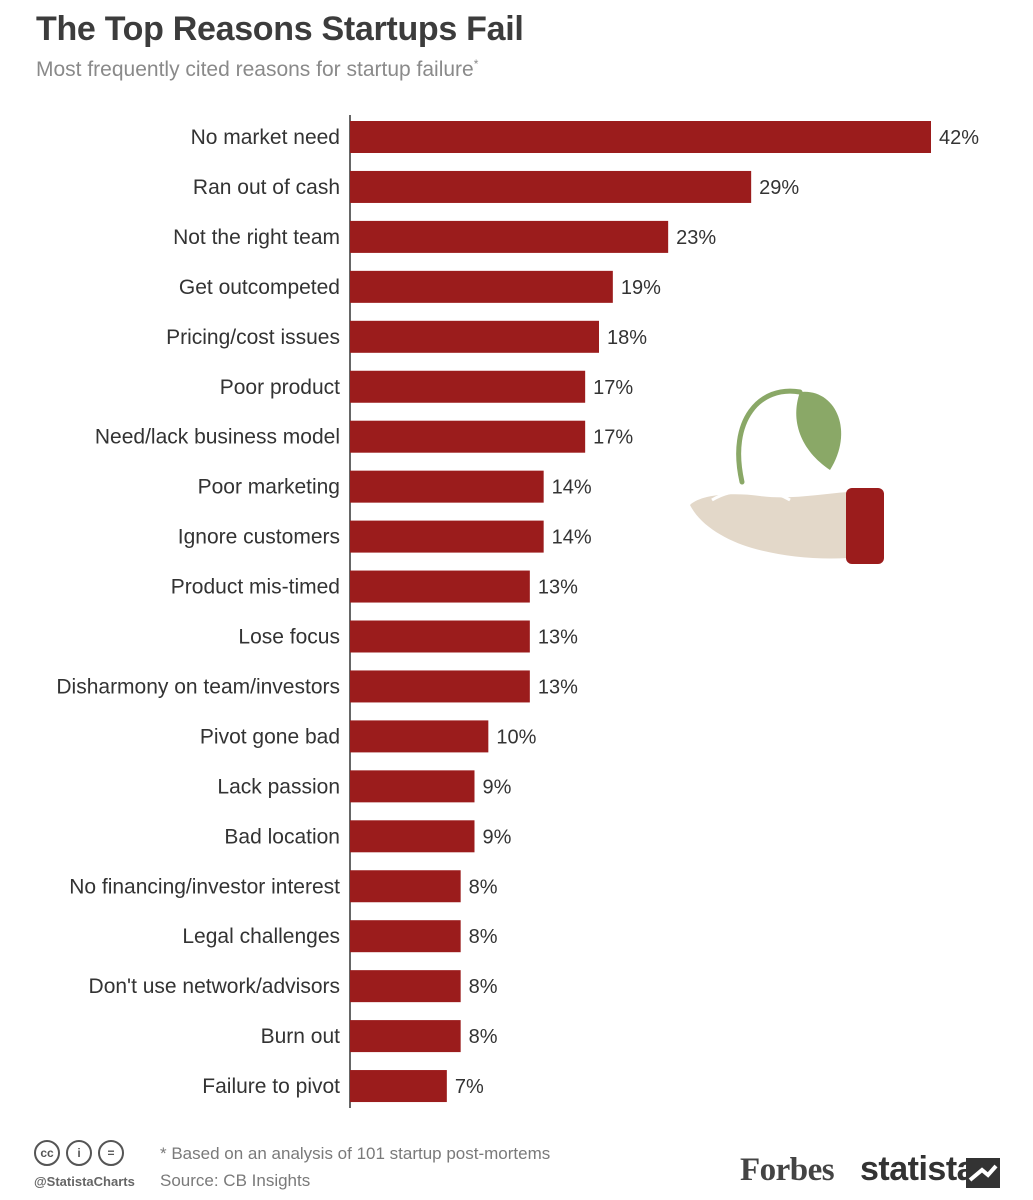 Image resolution: width=1033 pixels, height=1200 pixels. What do you see at coordinates (516, 737) in the screenshot?
I see `data-label: 10%` at bounding box center [516, 737].